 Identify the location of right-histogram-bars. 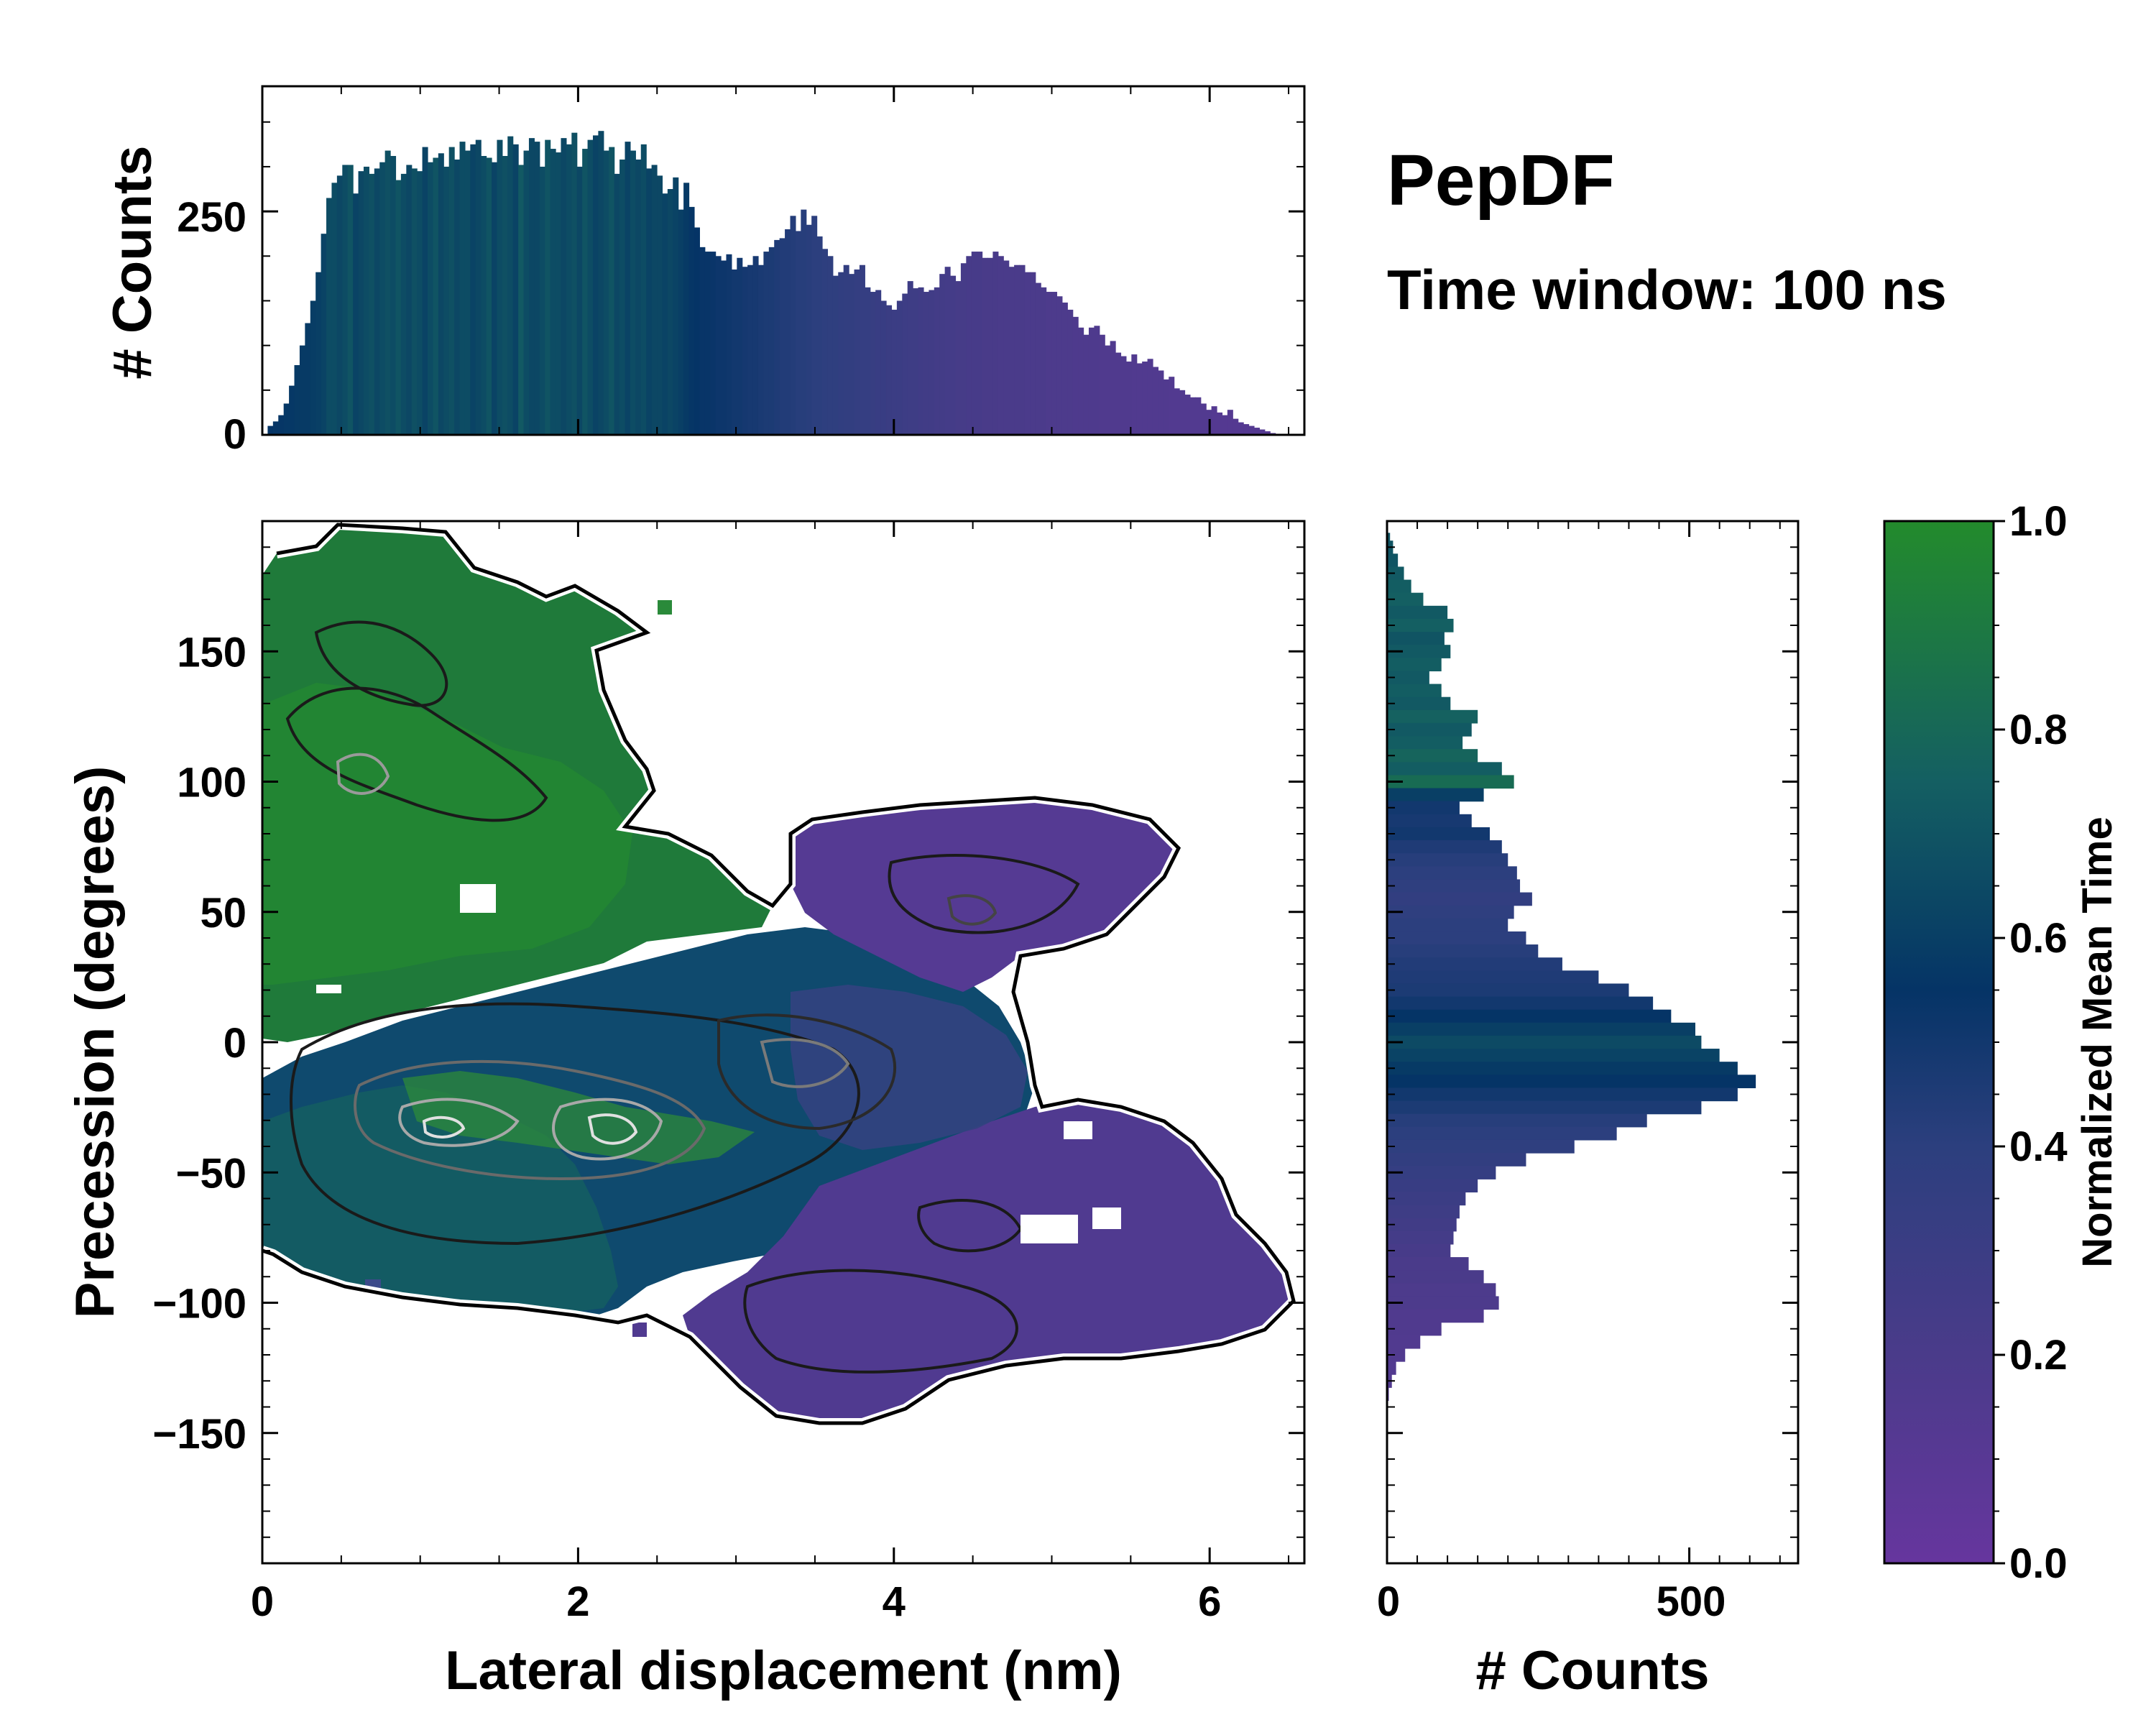
(1572, 973).